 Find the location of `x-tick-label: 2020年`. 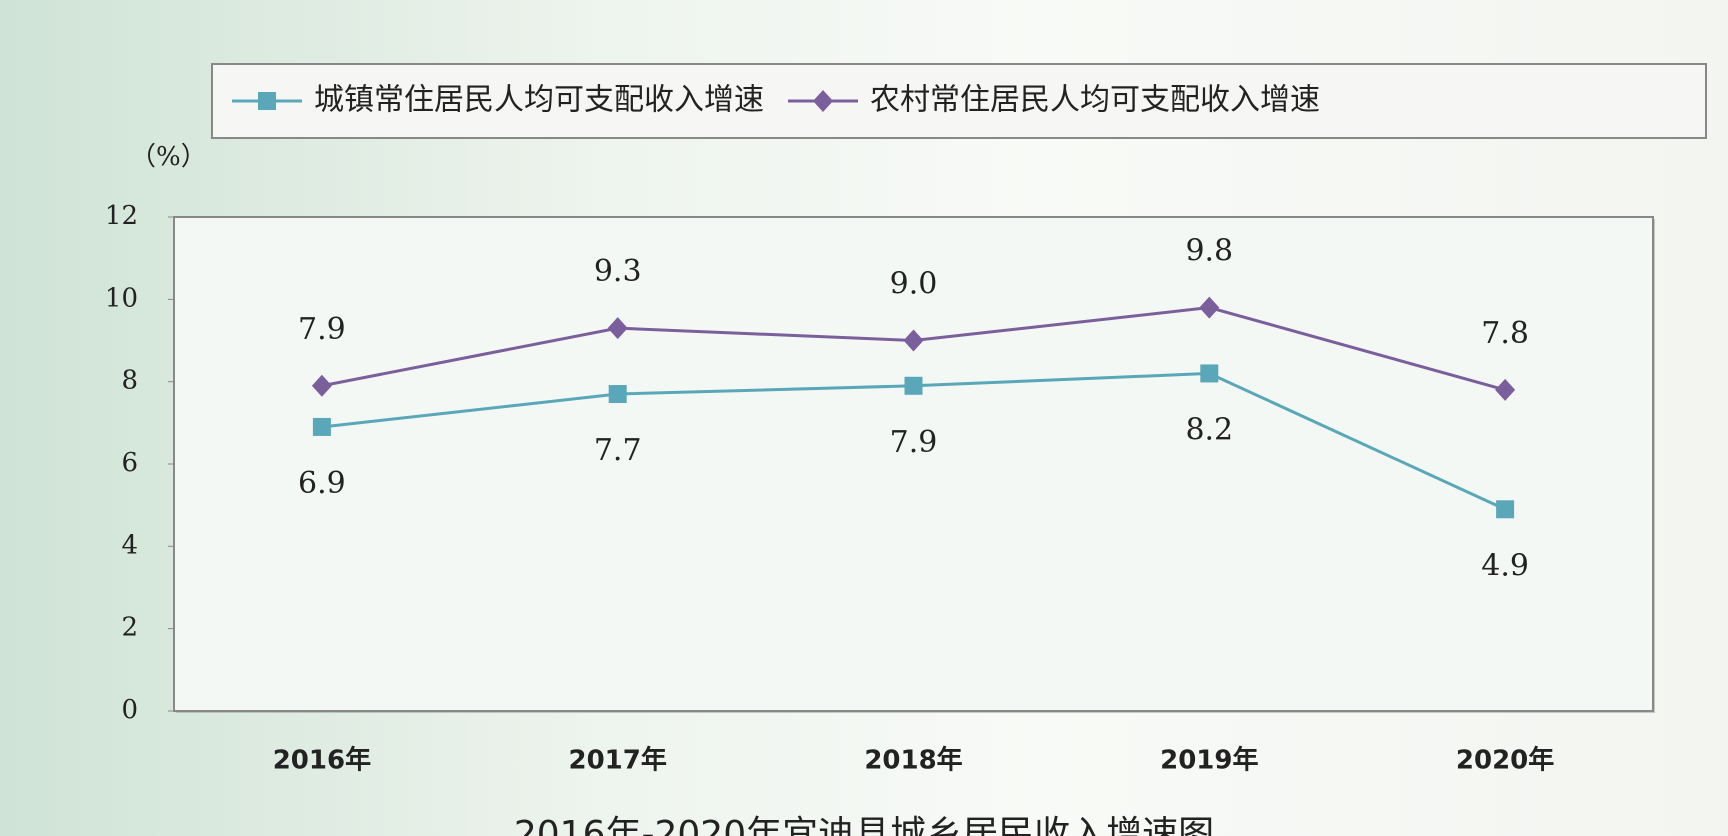

x-tick-label: 2020年 is located at coordinates (1505, 760).